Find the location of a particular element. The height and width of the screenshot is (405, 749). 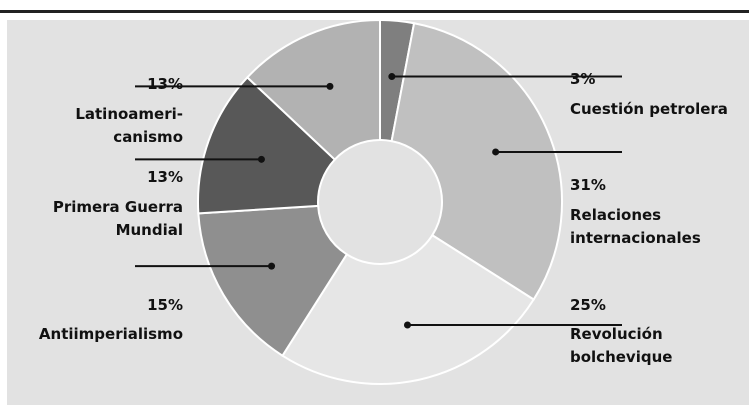

slice-name-label-4-0: Primera Guerra is located at coordinates (118, 207).